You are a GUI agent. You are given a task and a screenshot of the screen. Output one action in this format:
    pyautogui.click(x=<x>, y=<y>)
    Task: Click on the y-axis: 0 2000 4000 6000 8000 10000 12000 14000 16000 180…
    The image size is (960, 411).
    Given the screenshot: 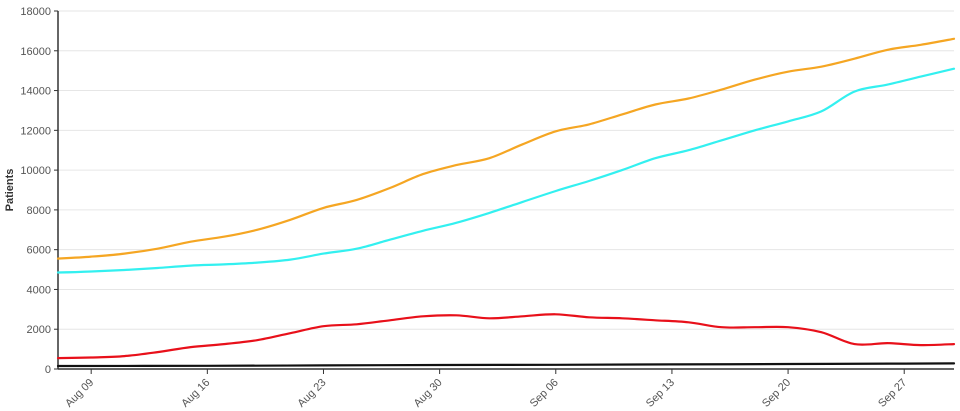 What is the action you would take?
    pyautogui.click(x=39, y=191)
    